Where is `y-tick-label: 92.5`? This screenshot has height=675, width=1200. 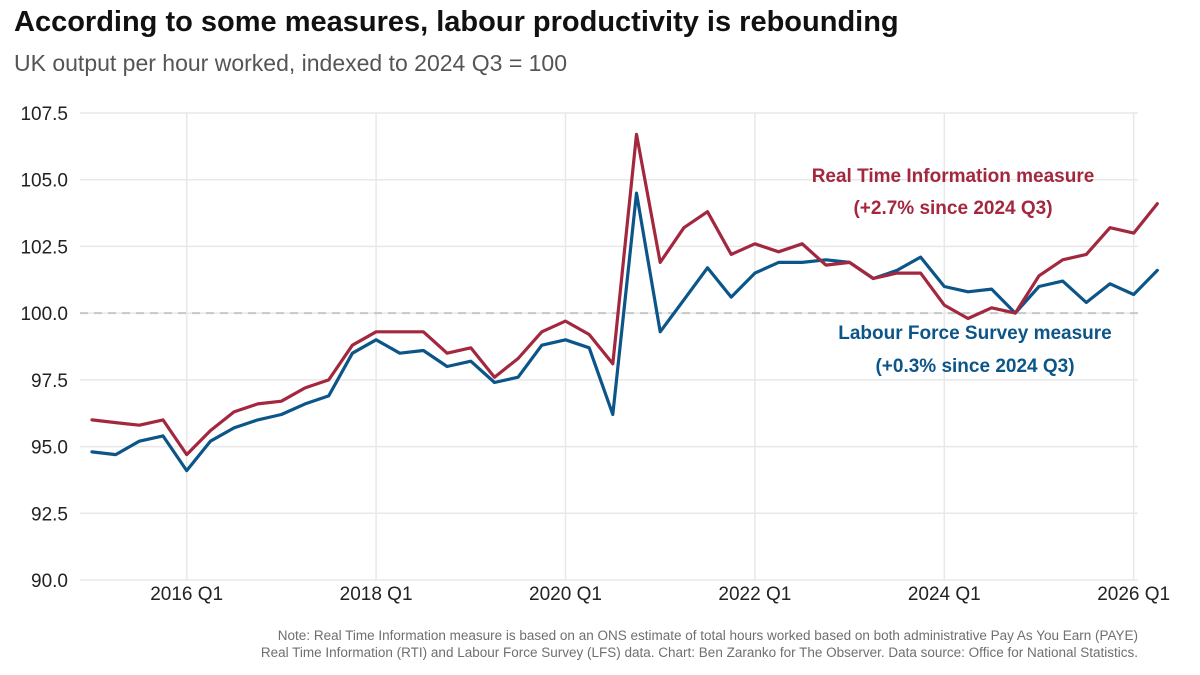
y-tick-label: 92.5 is located at coordinates (49, 514).